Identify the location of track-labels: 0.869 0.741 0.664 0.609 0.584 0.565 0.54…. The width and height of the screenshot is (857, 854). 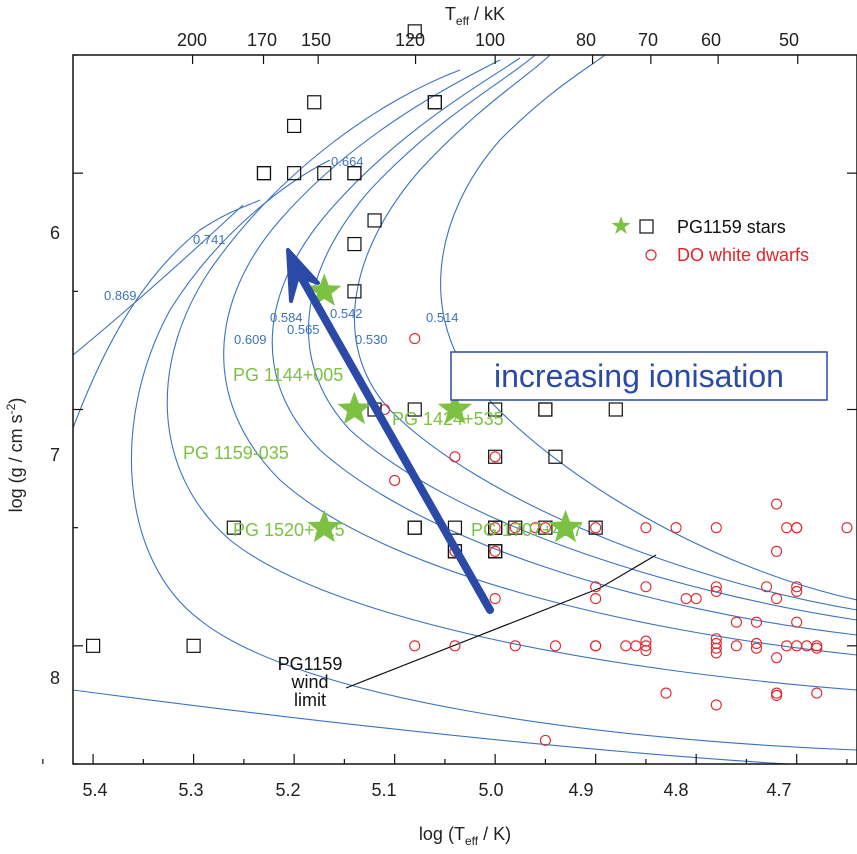
(281, 250).